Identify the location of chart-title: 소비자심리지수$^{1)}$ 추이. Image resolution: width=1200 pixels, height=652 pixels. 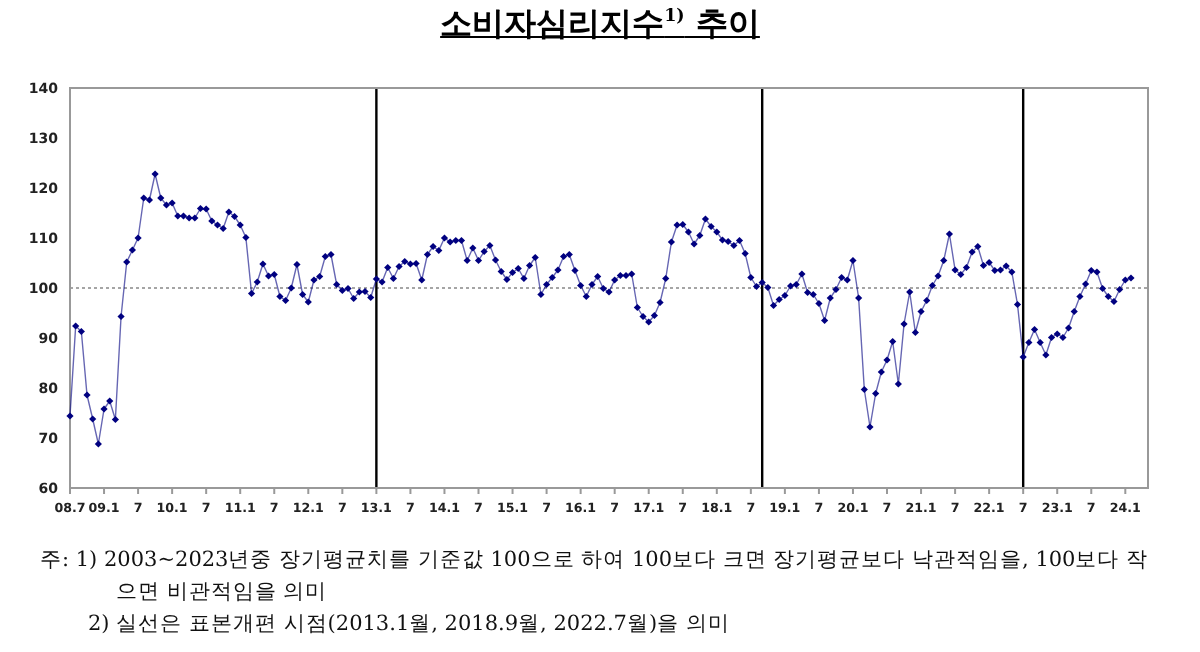
(600, 23).